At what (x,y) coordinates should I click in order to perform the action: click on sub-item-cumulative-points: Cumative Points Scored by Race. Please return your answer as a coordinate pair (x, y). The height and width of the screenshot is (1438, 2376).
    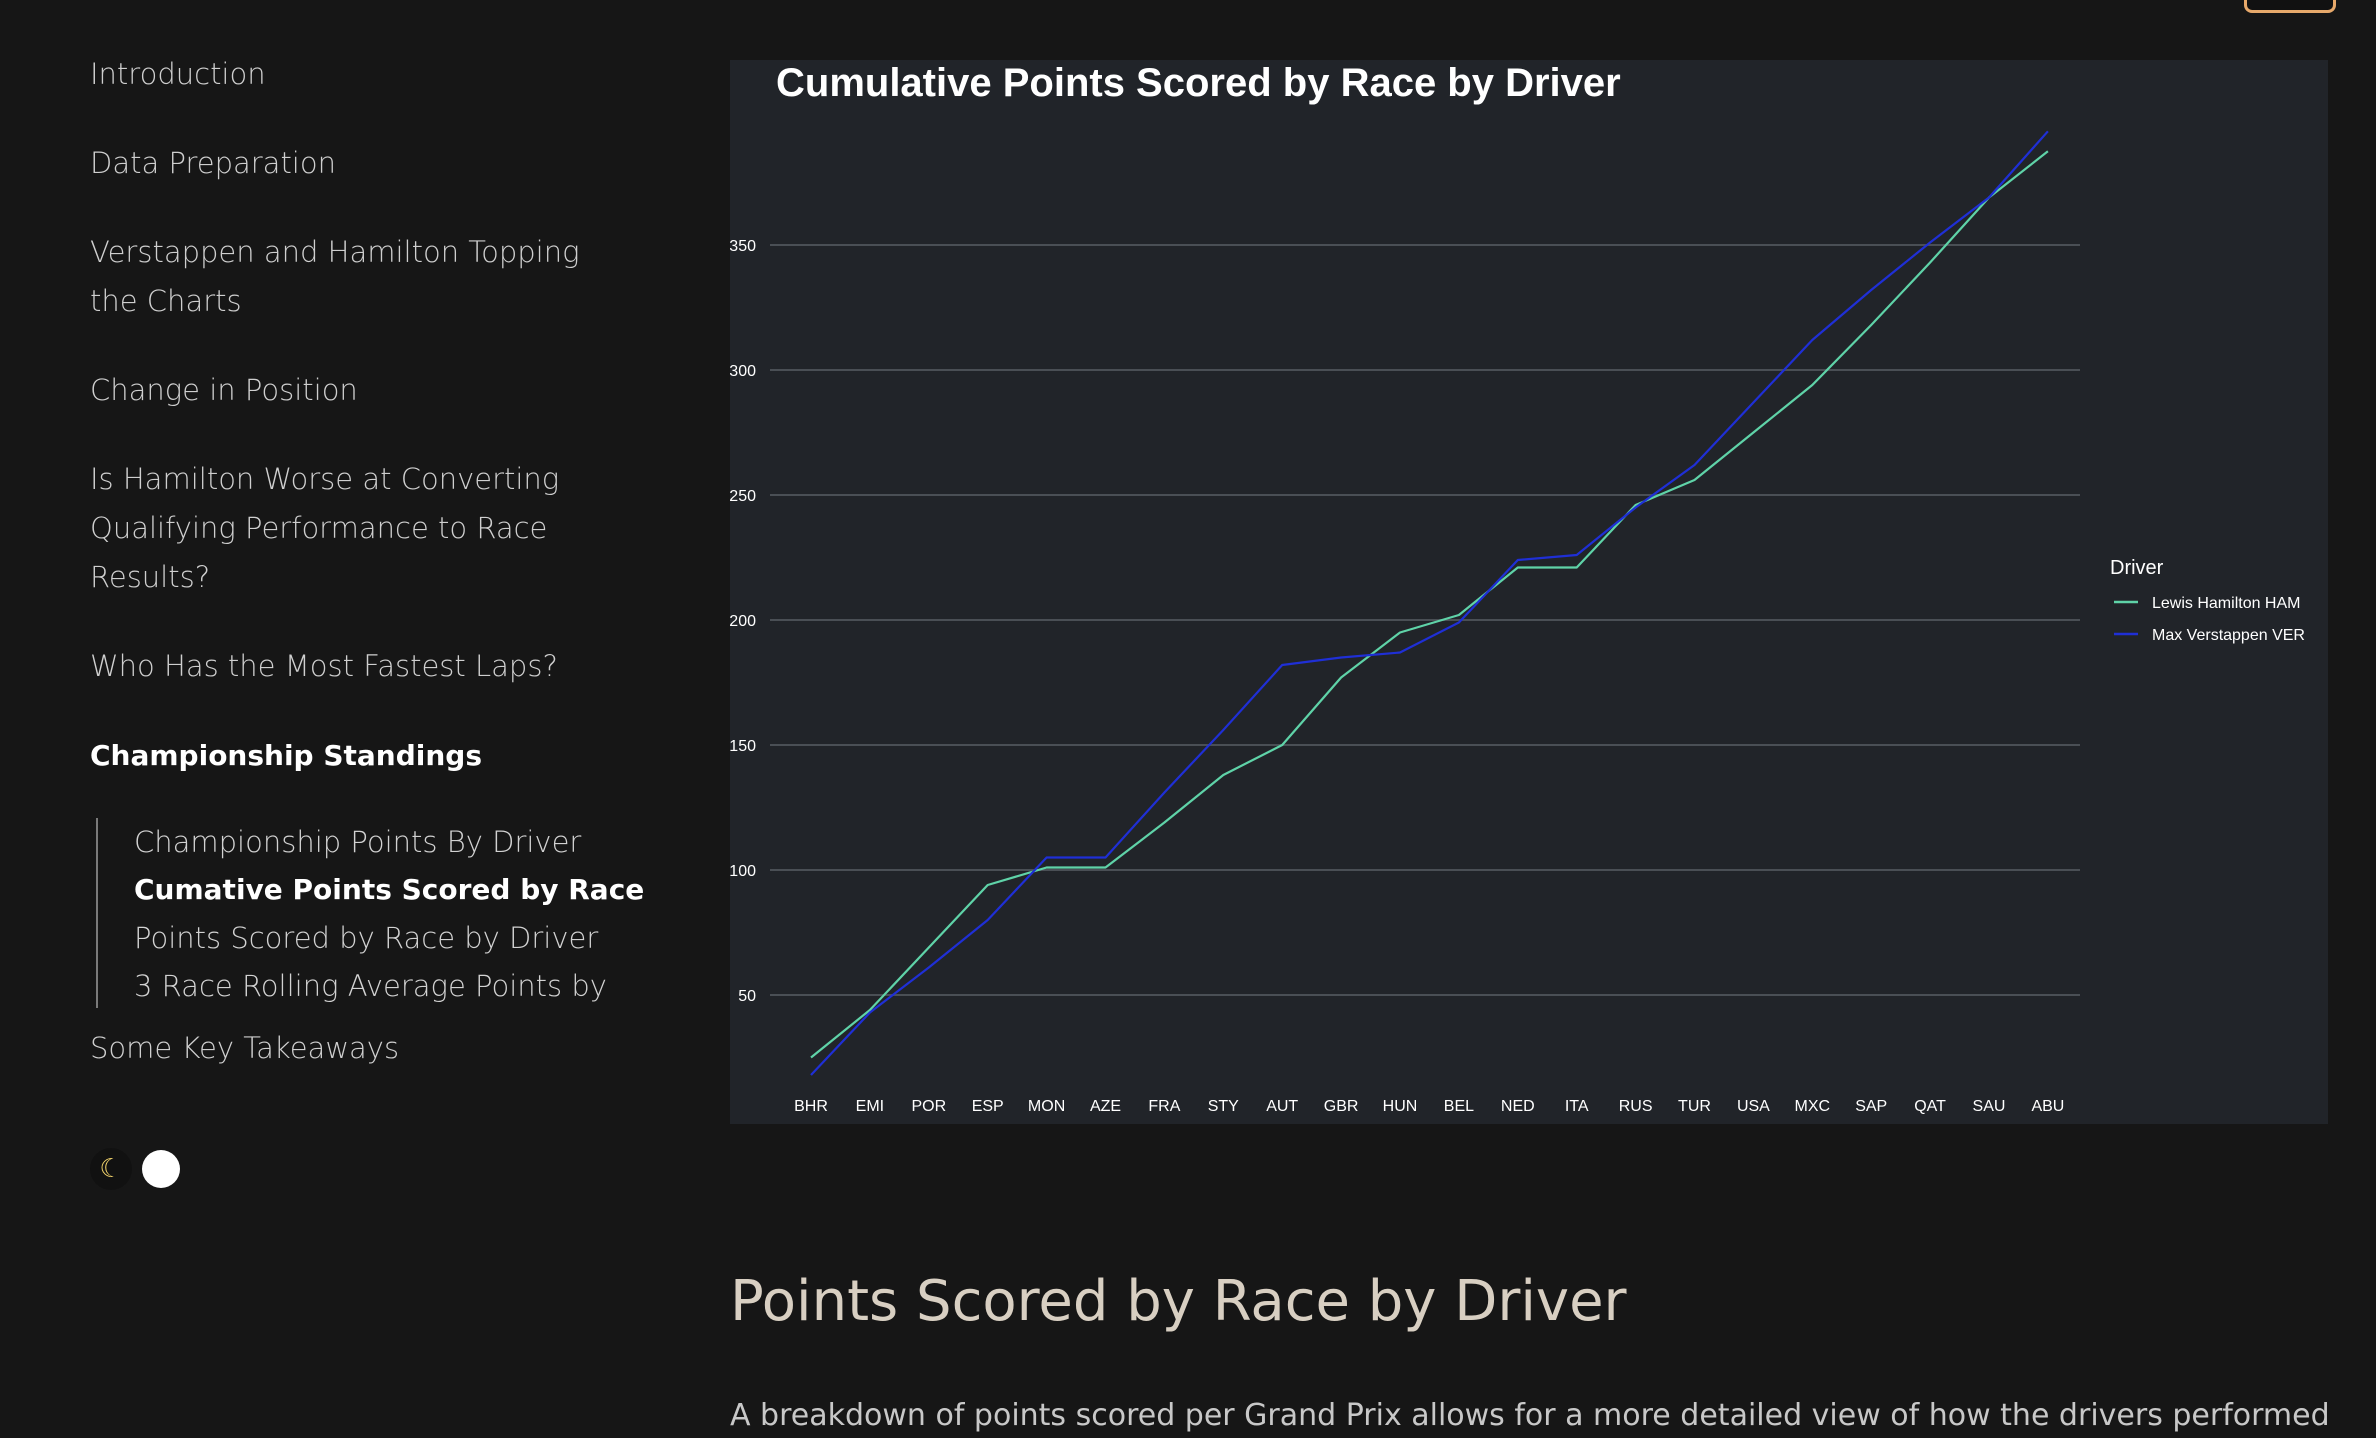
    Looking at the image, I should click on (389, 889).